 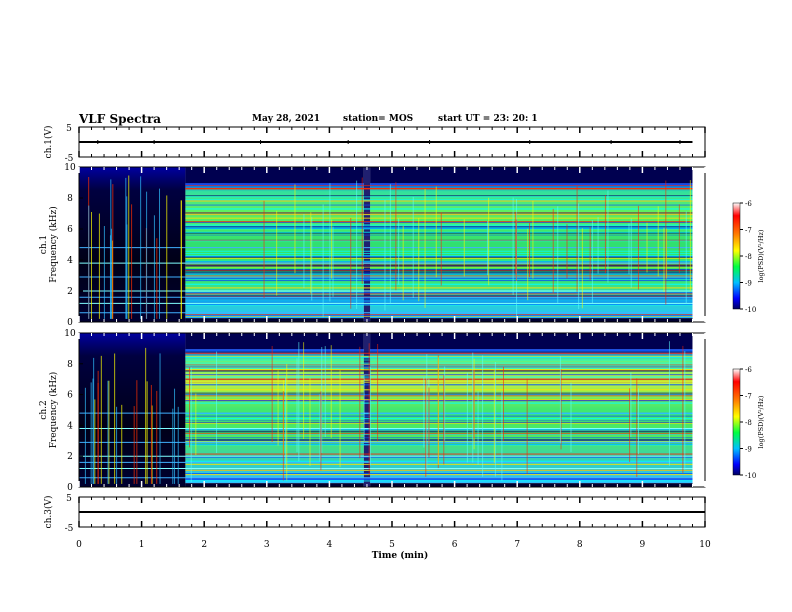 What do you see at coordinates (44, 409) in the screenshot?
I see `ylabel-ch2-spectrogram-line0: ch.2` at bounding box center [44, 409].